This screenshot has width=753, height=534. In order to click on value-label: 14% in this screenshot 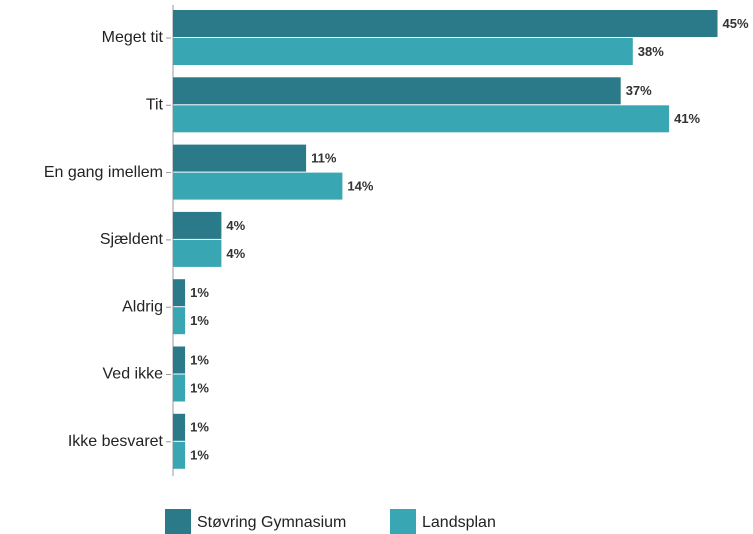, I will do `click(360, 186)`.